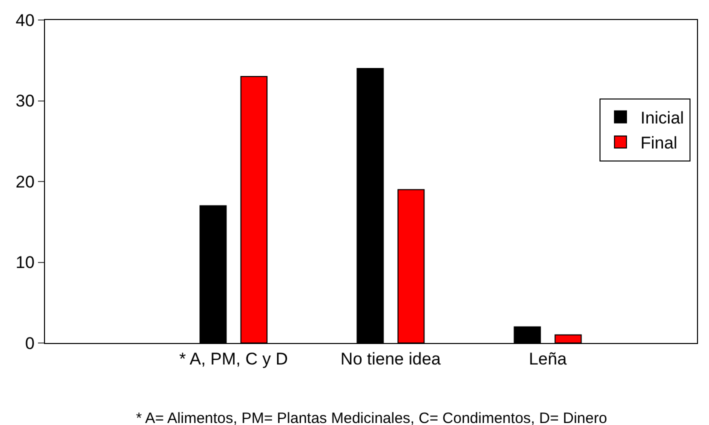 Image resolution: width=709 pixels, height=425 pixels. I want to click on x-tick-label: No tiene idea, so click(391, 358).